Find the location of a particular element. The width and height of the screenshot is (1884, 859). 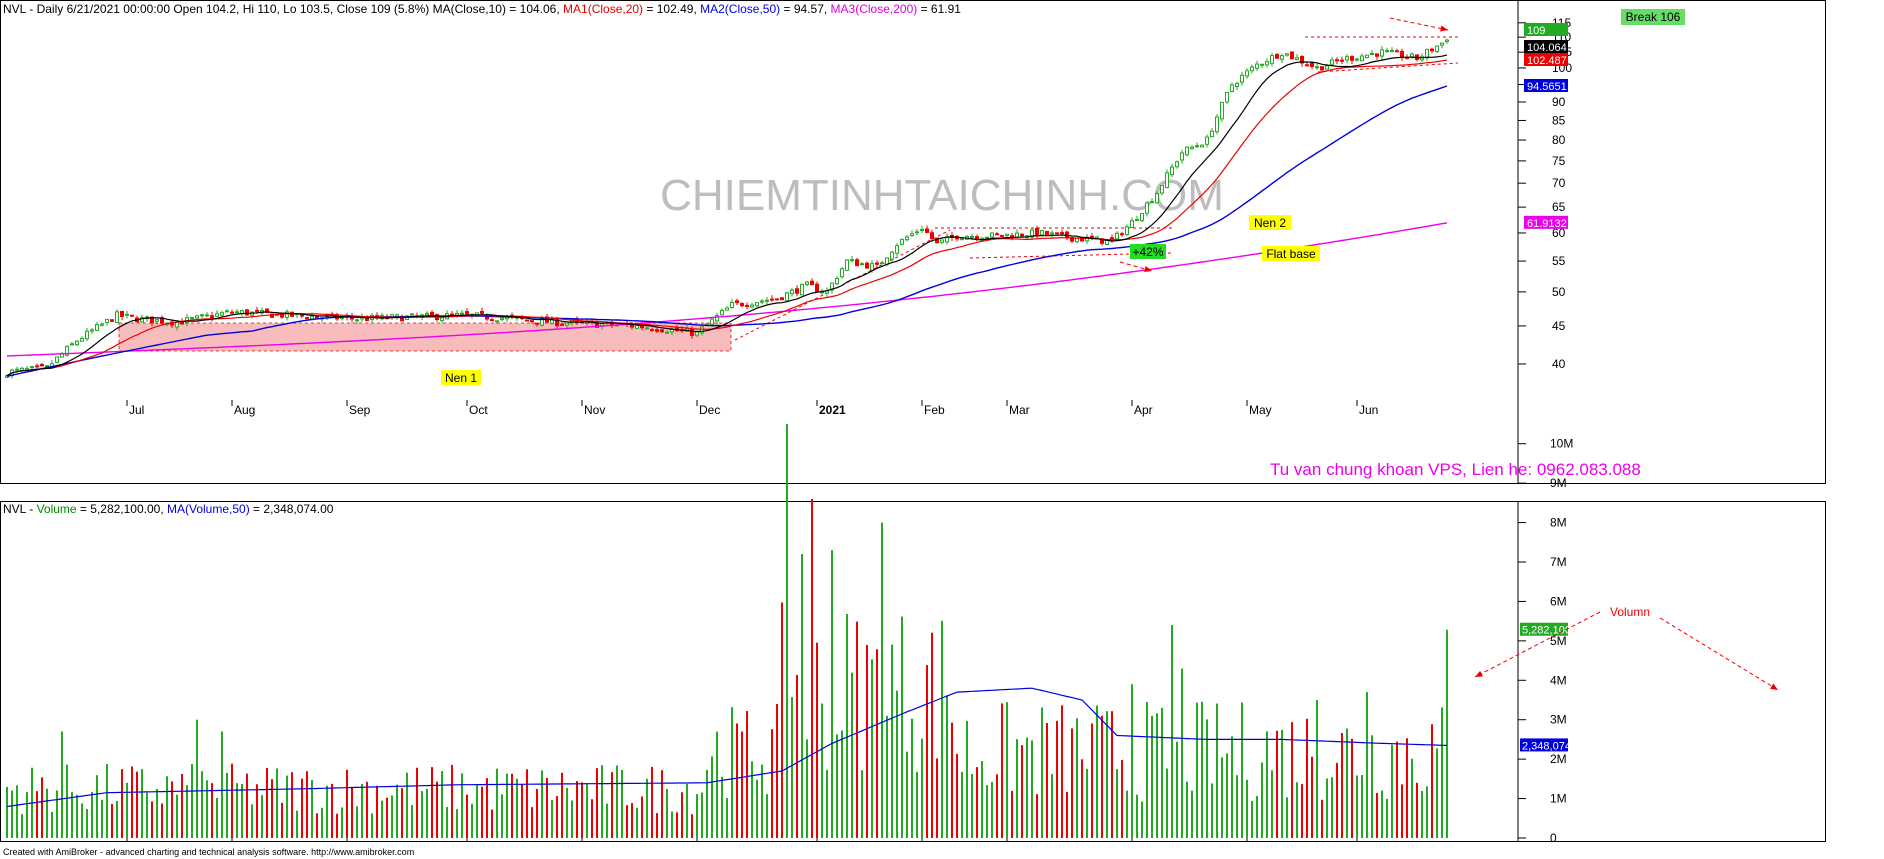

volume-tag-text: 5,282,100 is located at coordinates (1546, 631).